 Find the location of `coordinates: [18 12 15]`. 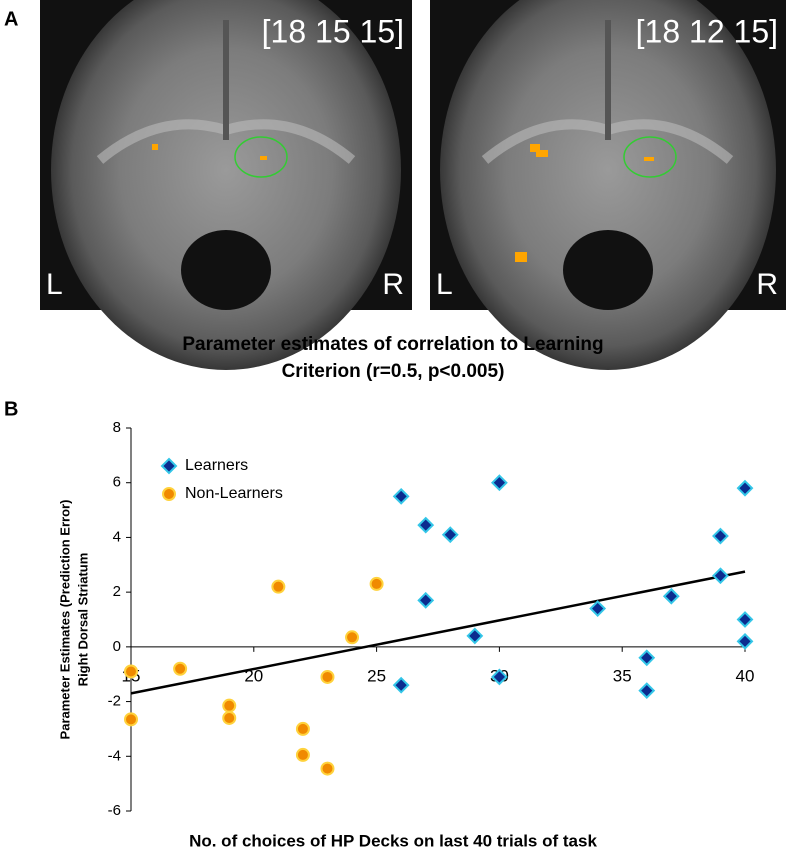

coordinates: [18 12 15] is located at coordinates (707, 31).